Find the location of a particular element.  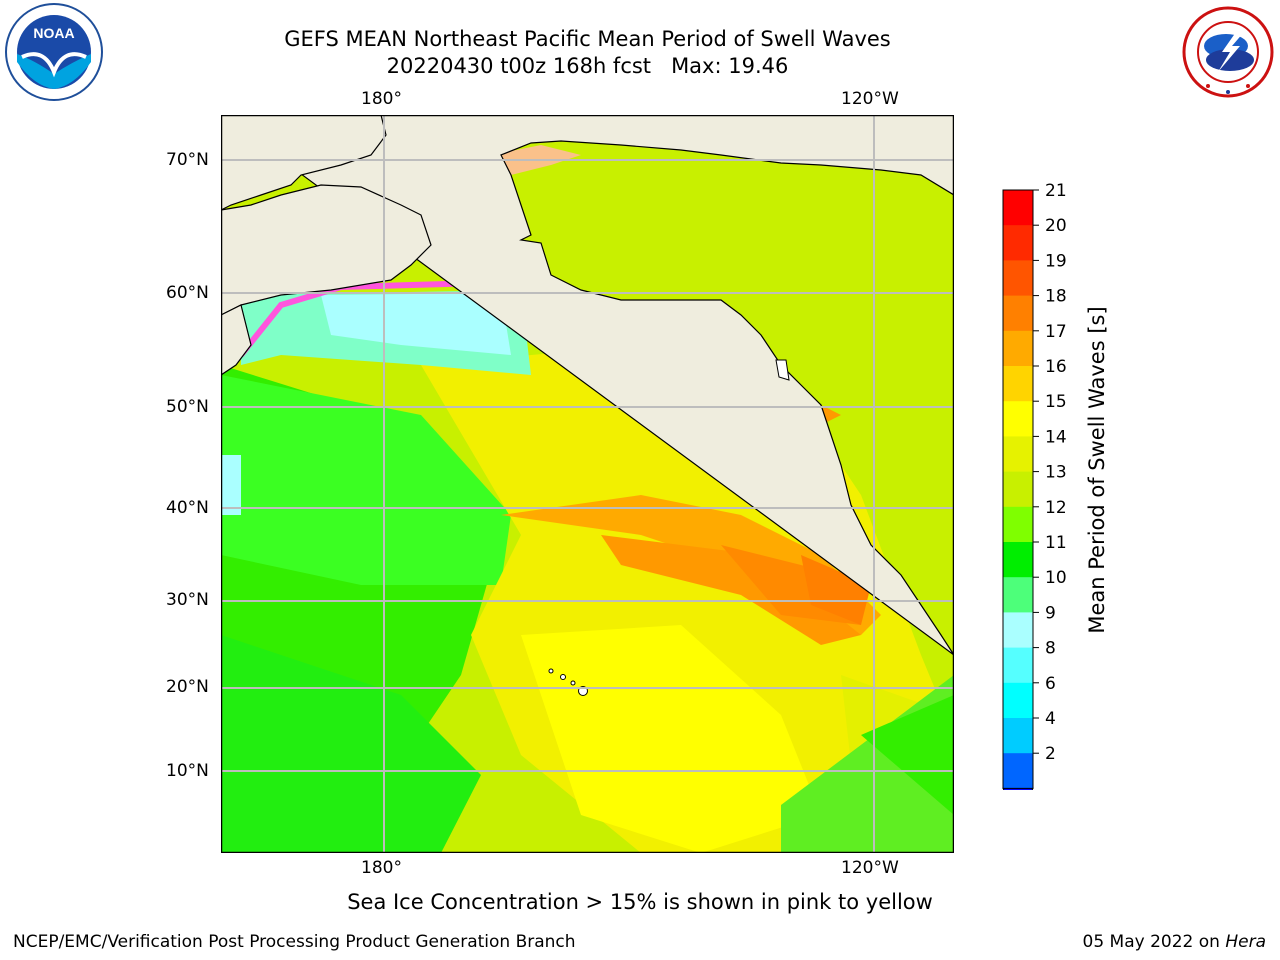

lon-label-top-120w: 120°W is located at coordinates (870, 99).